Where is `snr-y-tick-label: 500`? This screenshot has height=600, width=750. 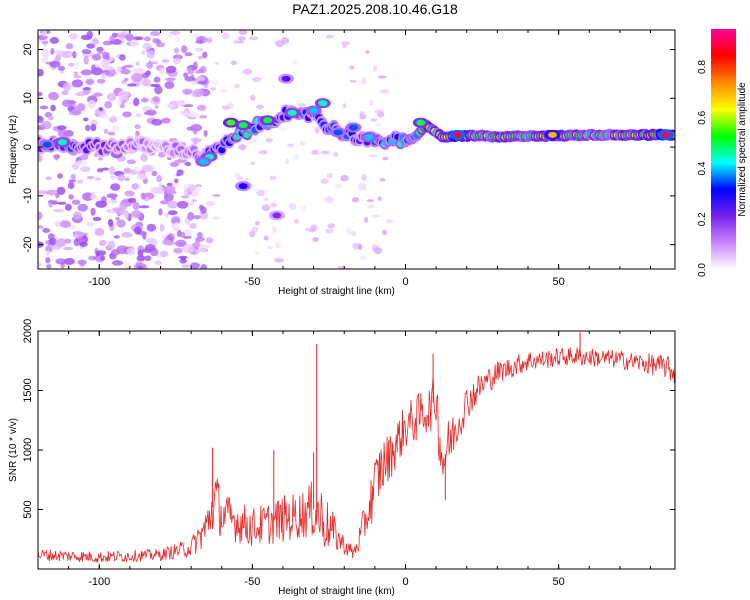
snr-y-tick-label: 500 is located at coordinates (28, 509).